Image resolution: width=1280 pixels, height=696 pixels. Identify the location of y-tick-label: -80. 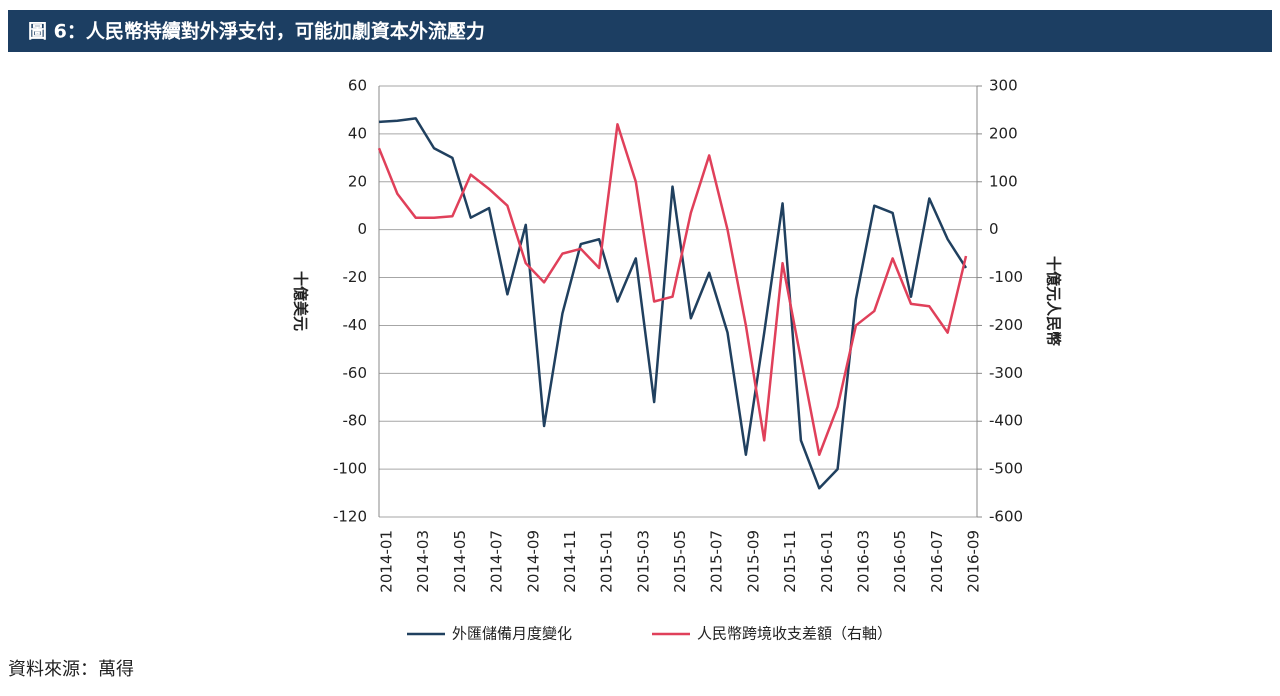
(355, 421).